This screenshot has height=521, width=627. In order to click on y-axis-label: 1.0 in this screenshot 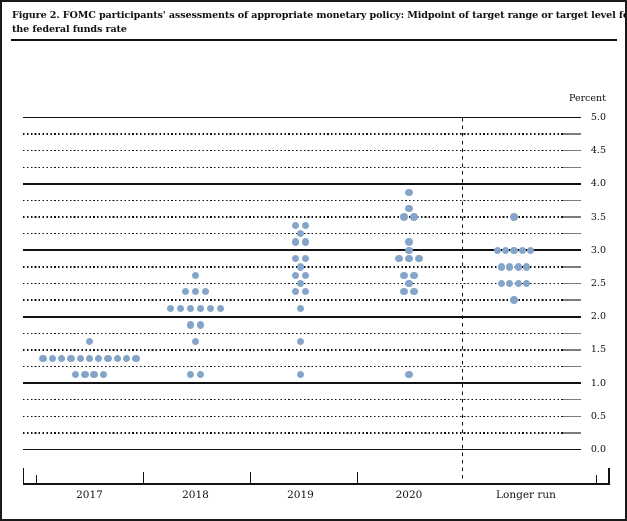, I will do `click(598, 383)`.